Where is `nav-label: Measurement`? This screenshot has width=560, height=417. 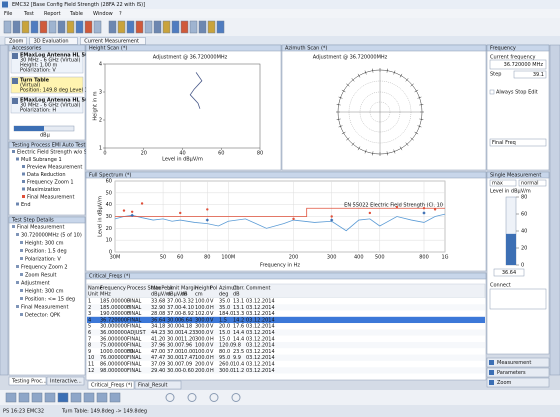 nav-label: Measurement is located at coordinates (514, 363).